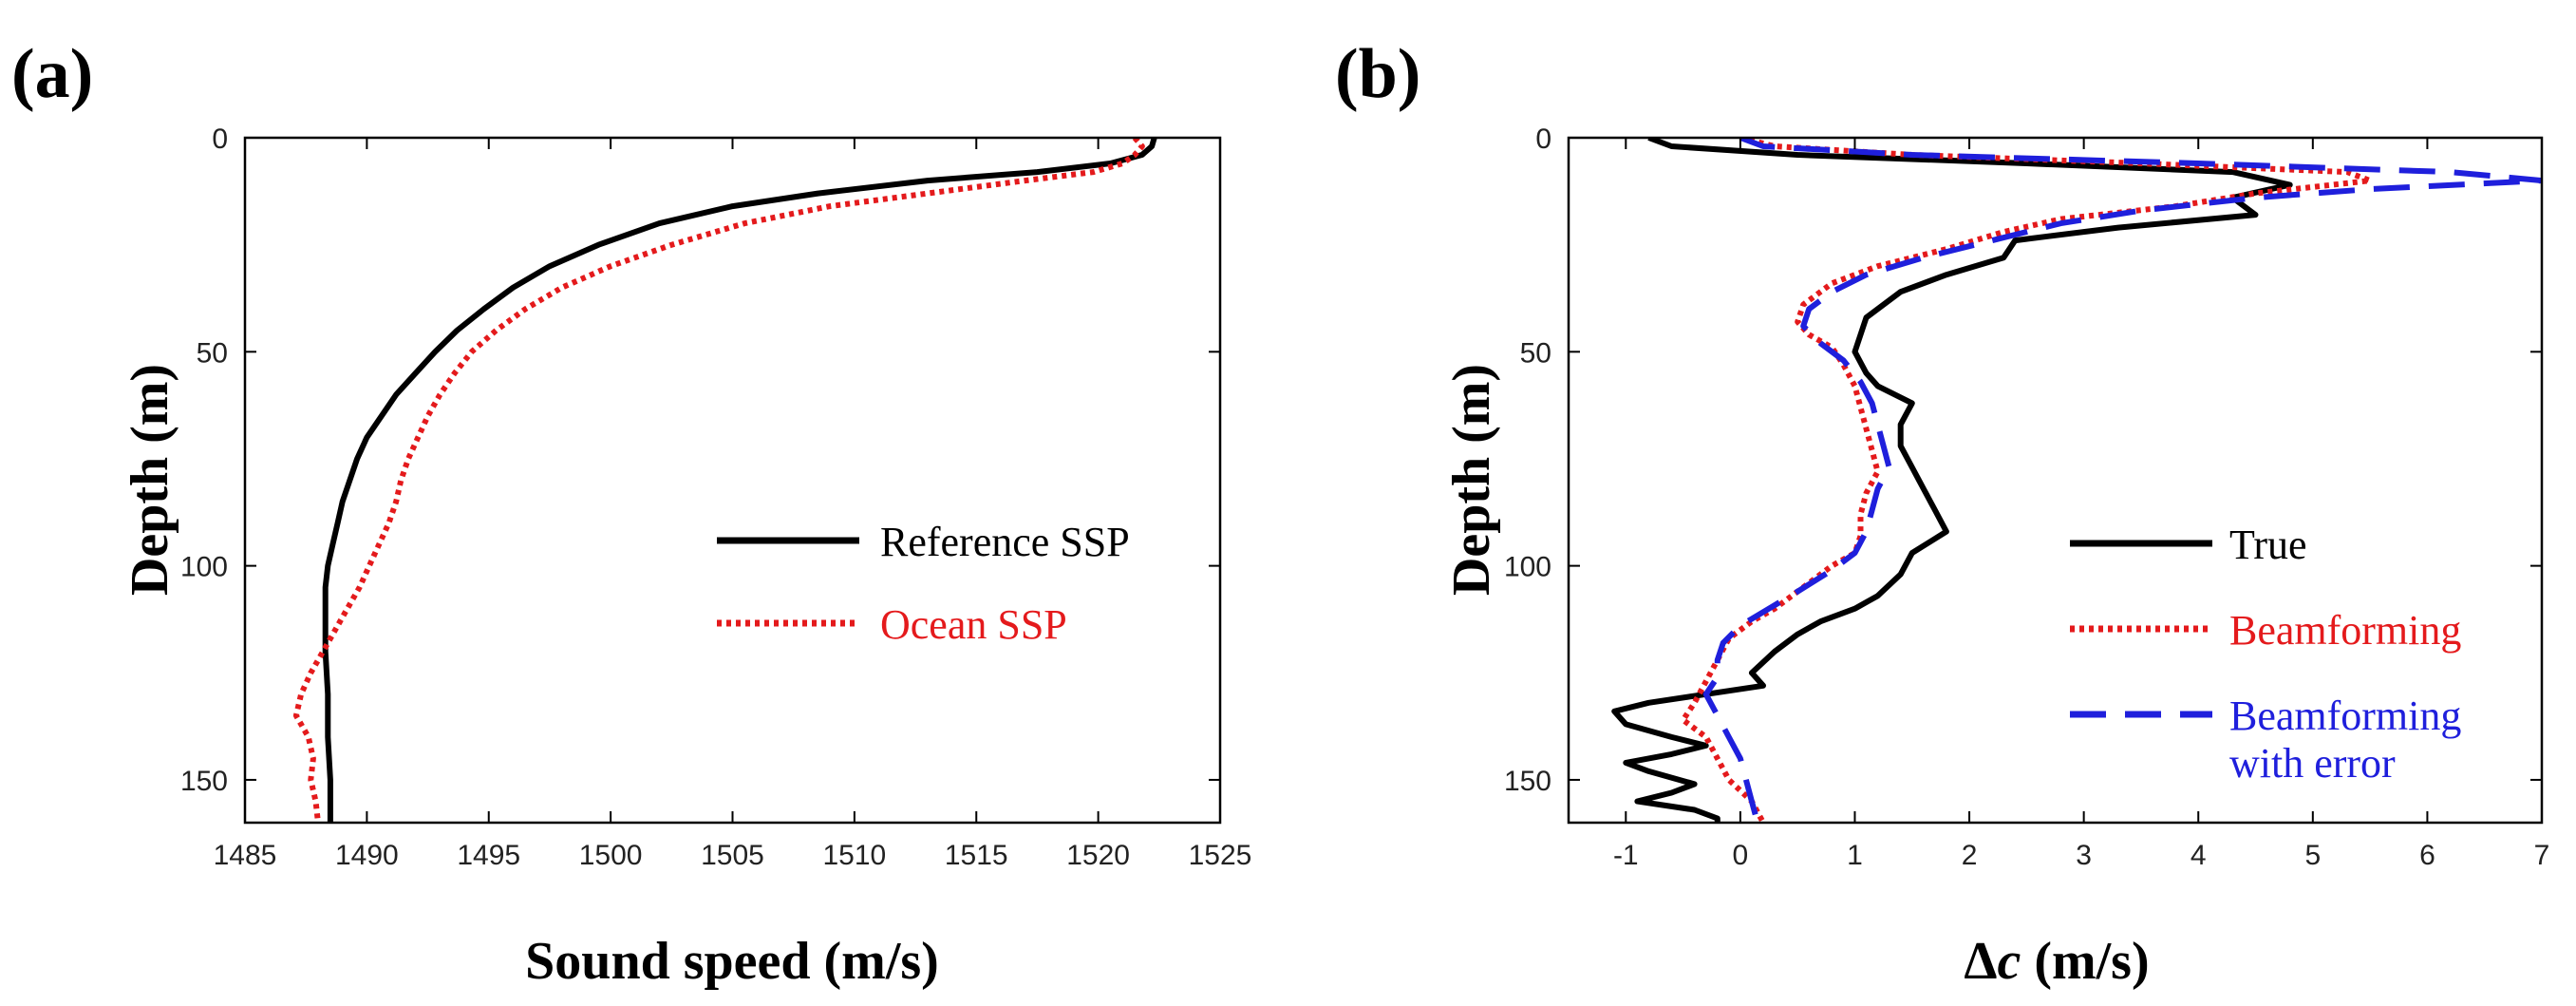  I want to click on panel-a-legend: Reference SSP Ocean SSP, so click(923, 583).